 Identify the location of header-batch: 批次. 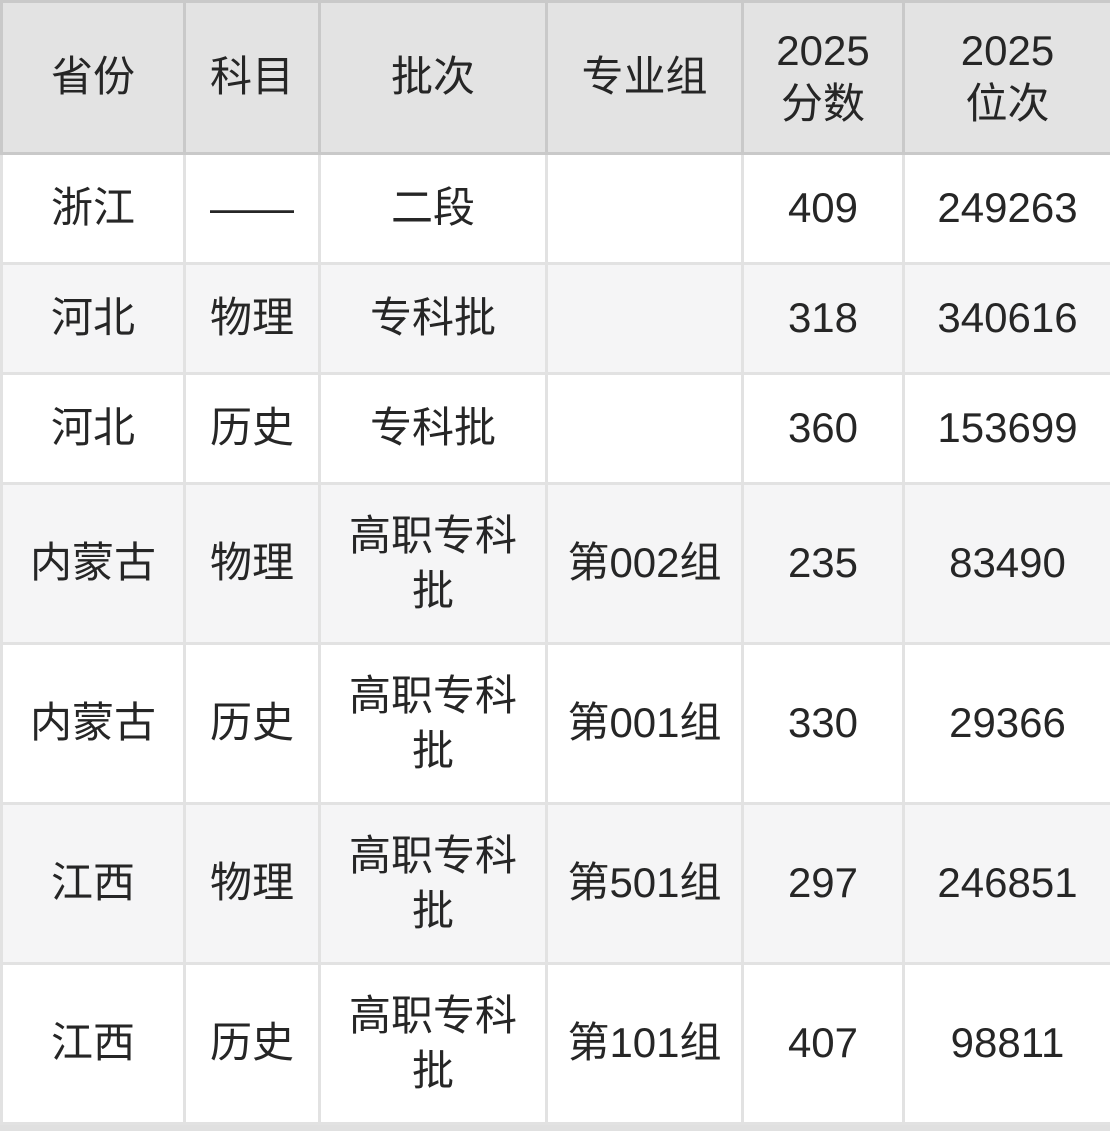
(433, 77).